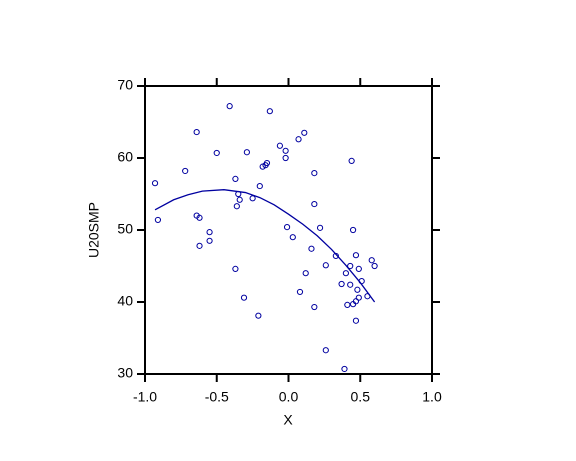  Describe the element at coordinates (125, 157) in the screenshot. I see `y-tick-label: 60` at that location.